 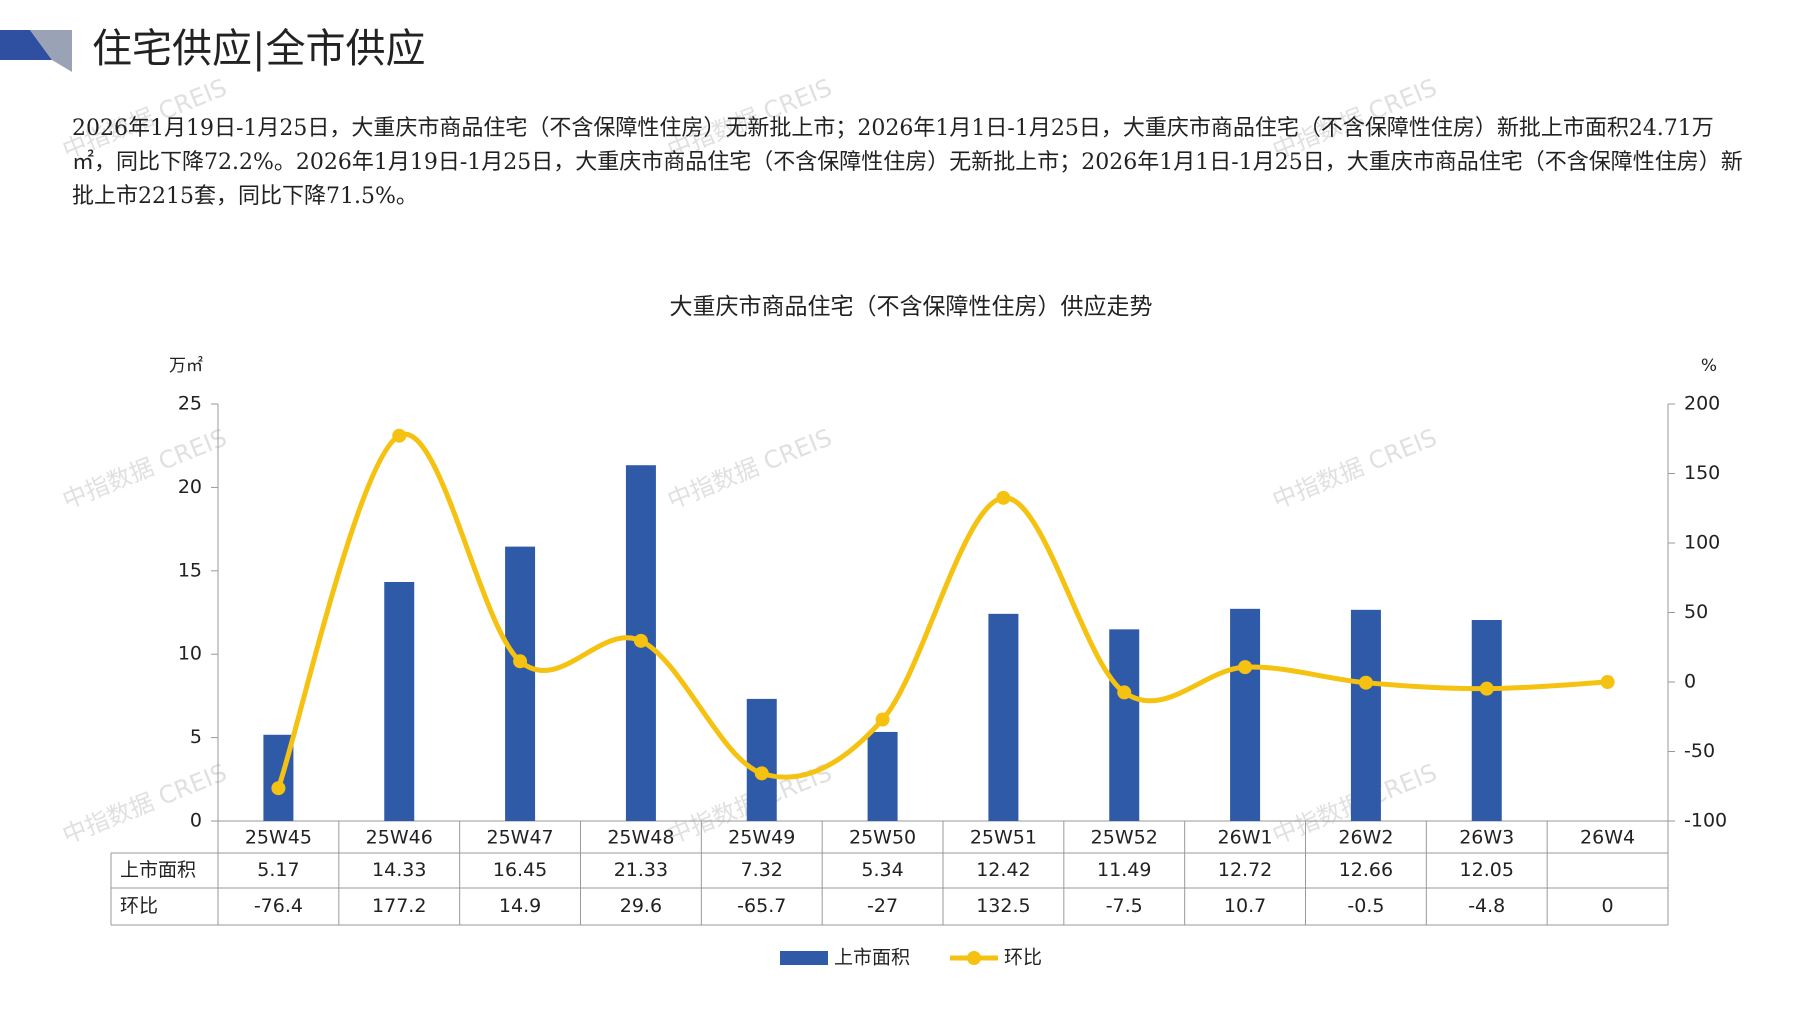 What do you see at coordinates (1023, 958) in the screenshot?
I see `legend-label: 环比` at bounding box center [1023, 958].